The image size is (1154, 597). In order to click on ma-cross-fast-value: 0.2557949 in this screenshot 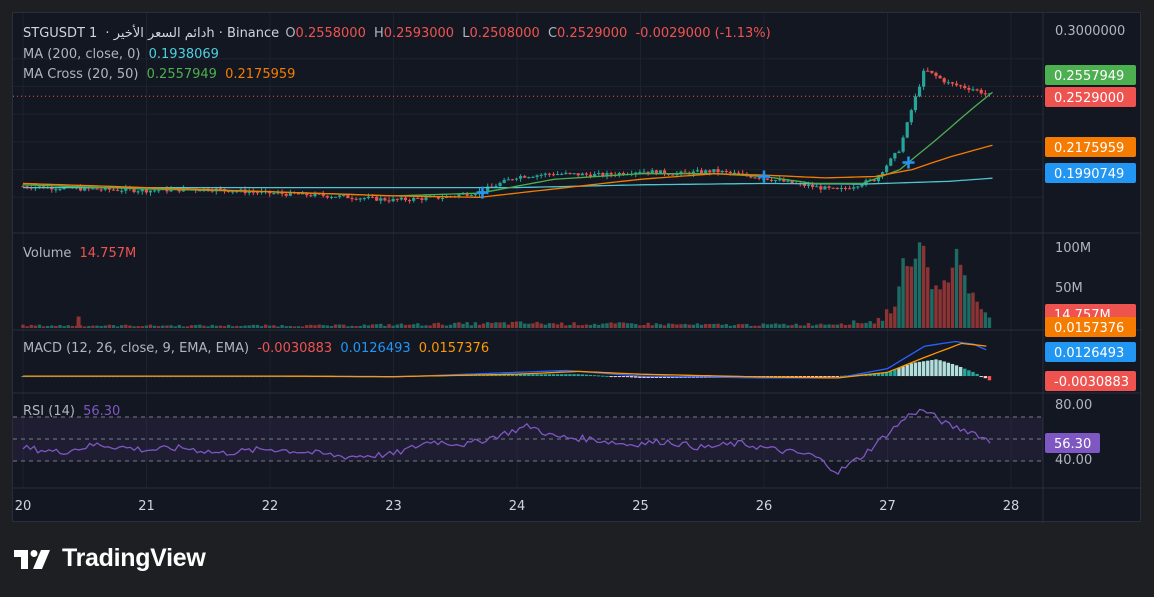, I will do `click(181, 74)`.